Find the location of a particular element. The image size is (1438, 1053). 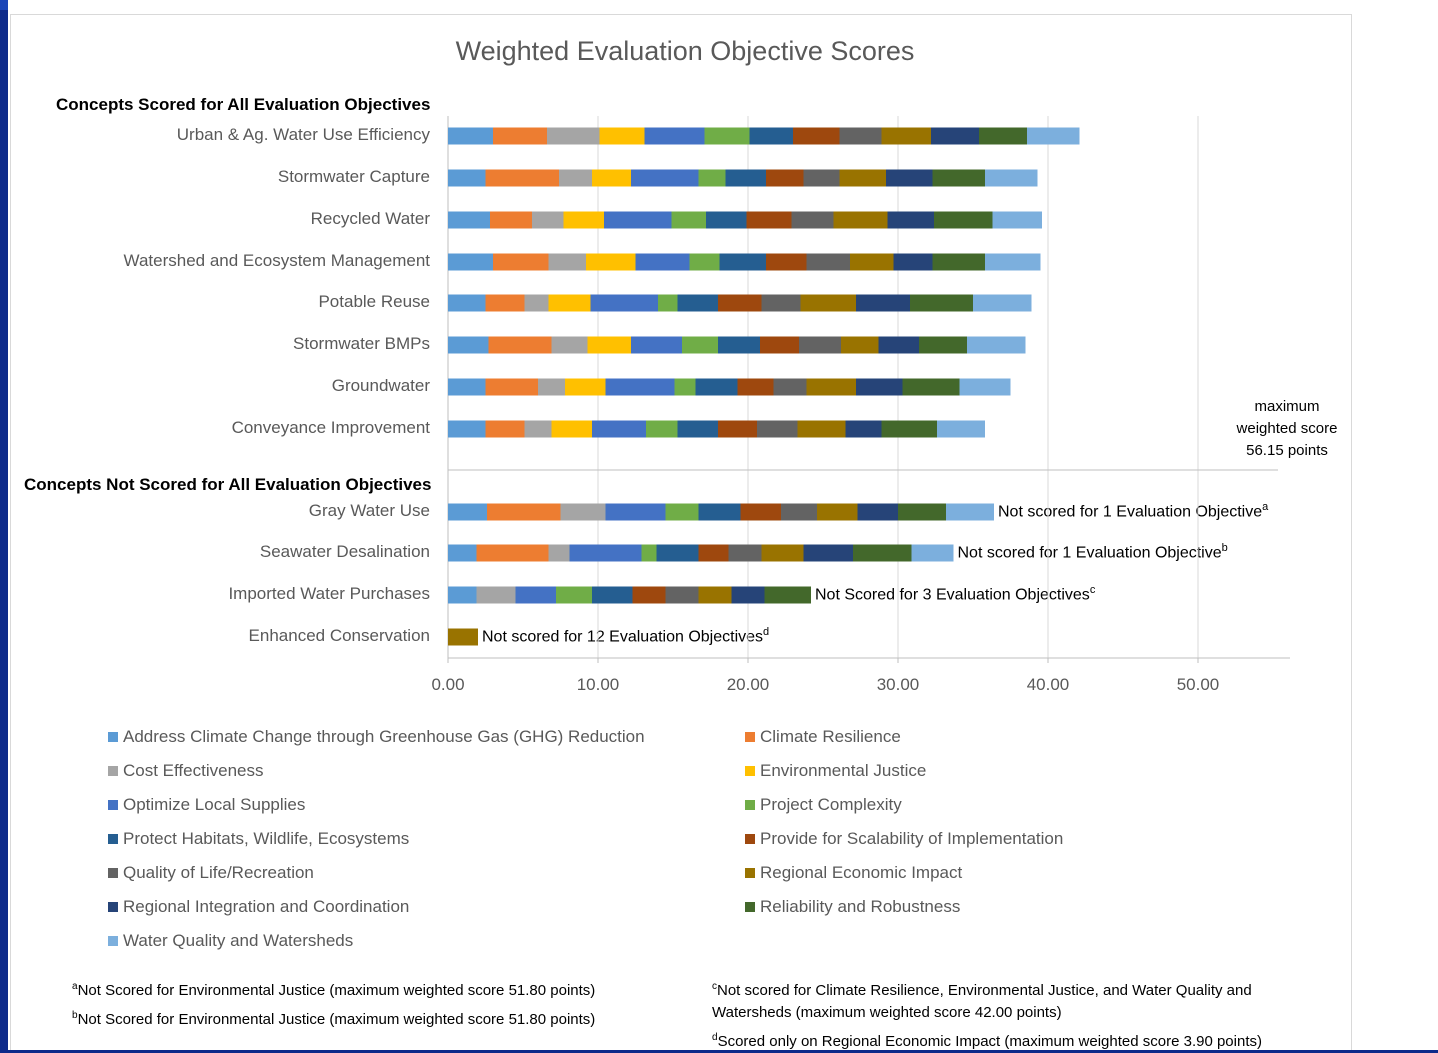

legend-item: Project Complexity is located at coordinates (823, 805).